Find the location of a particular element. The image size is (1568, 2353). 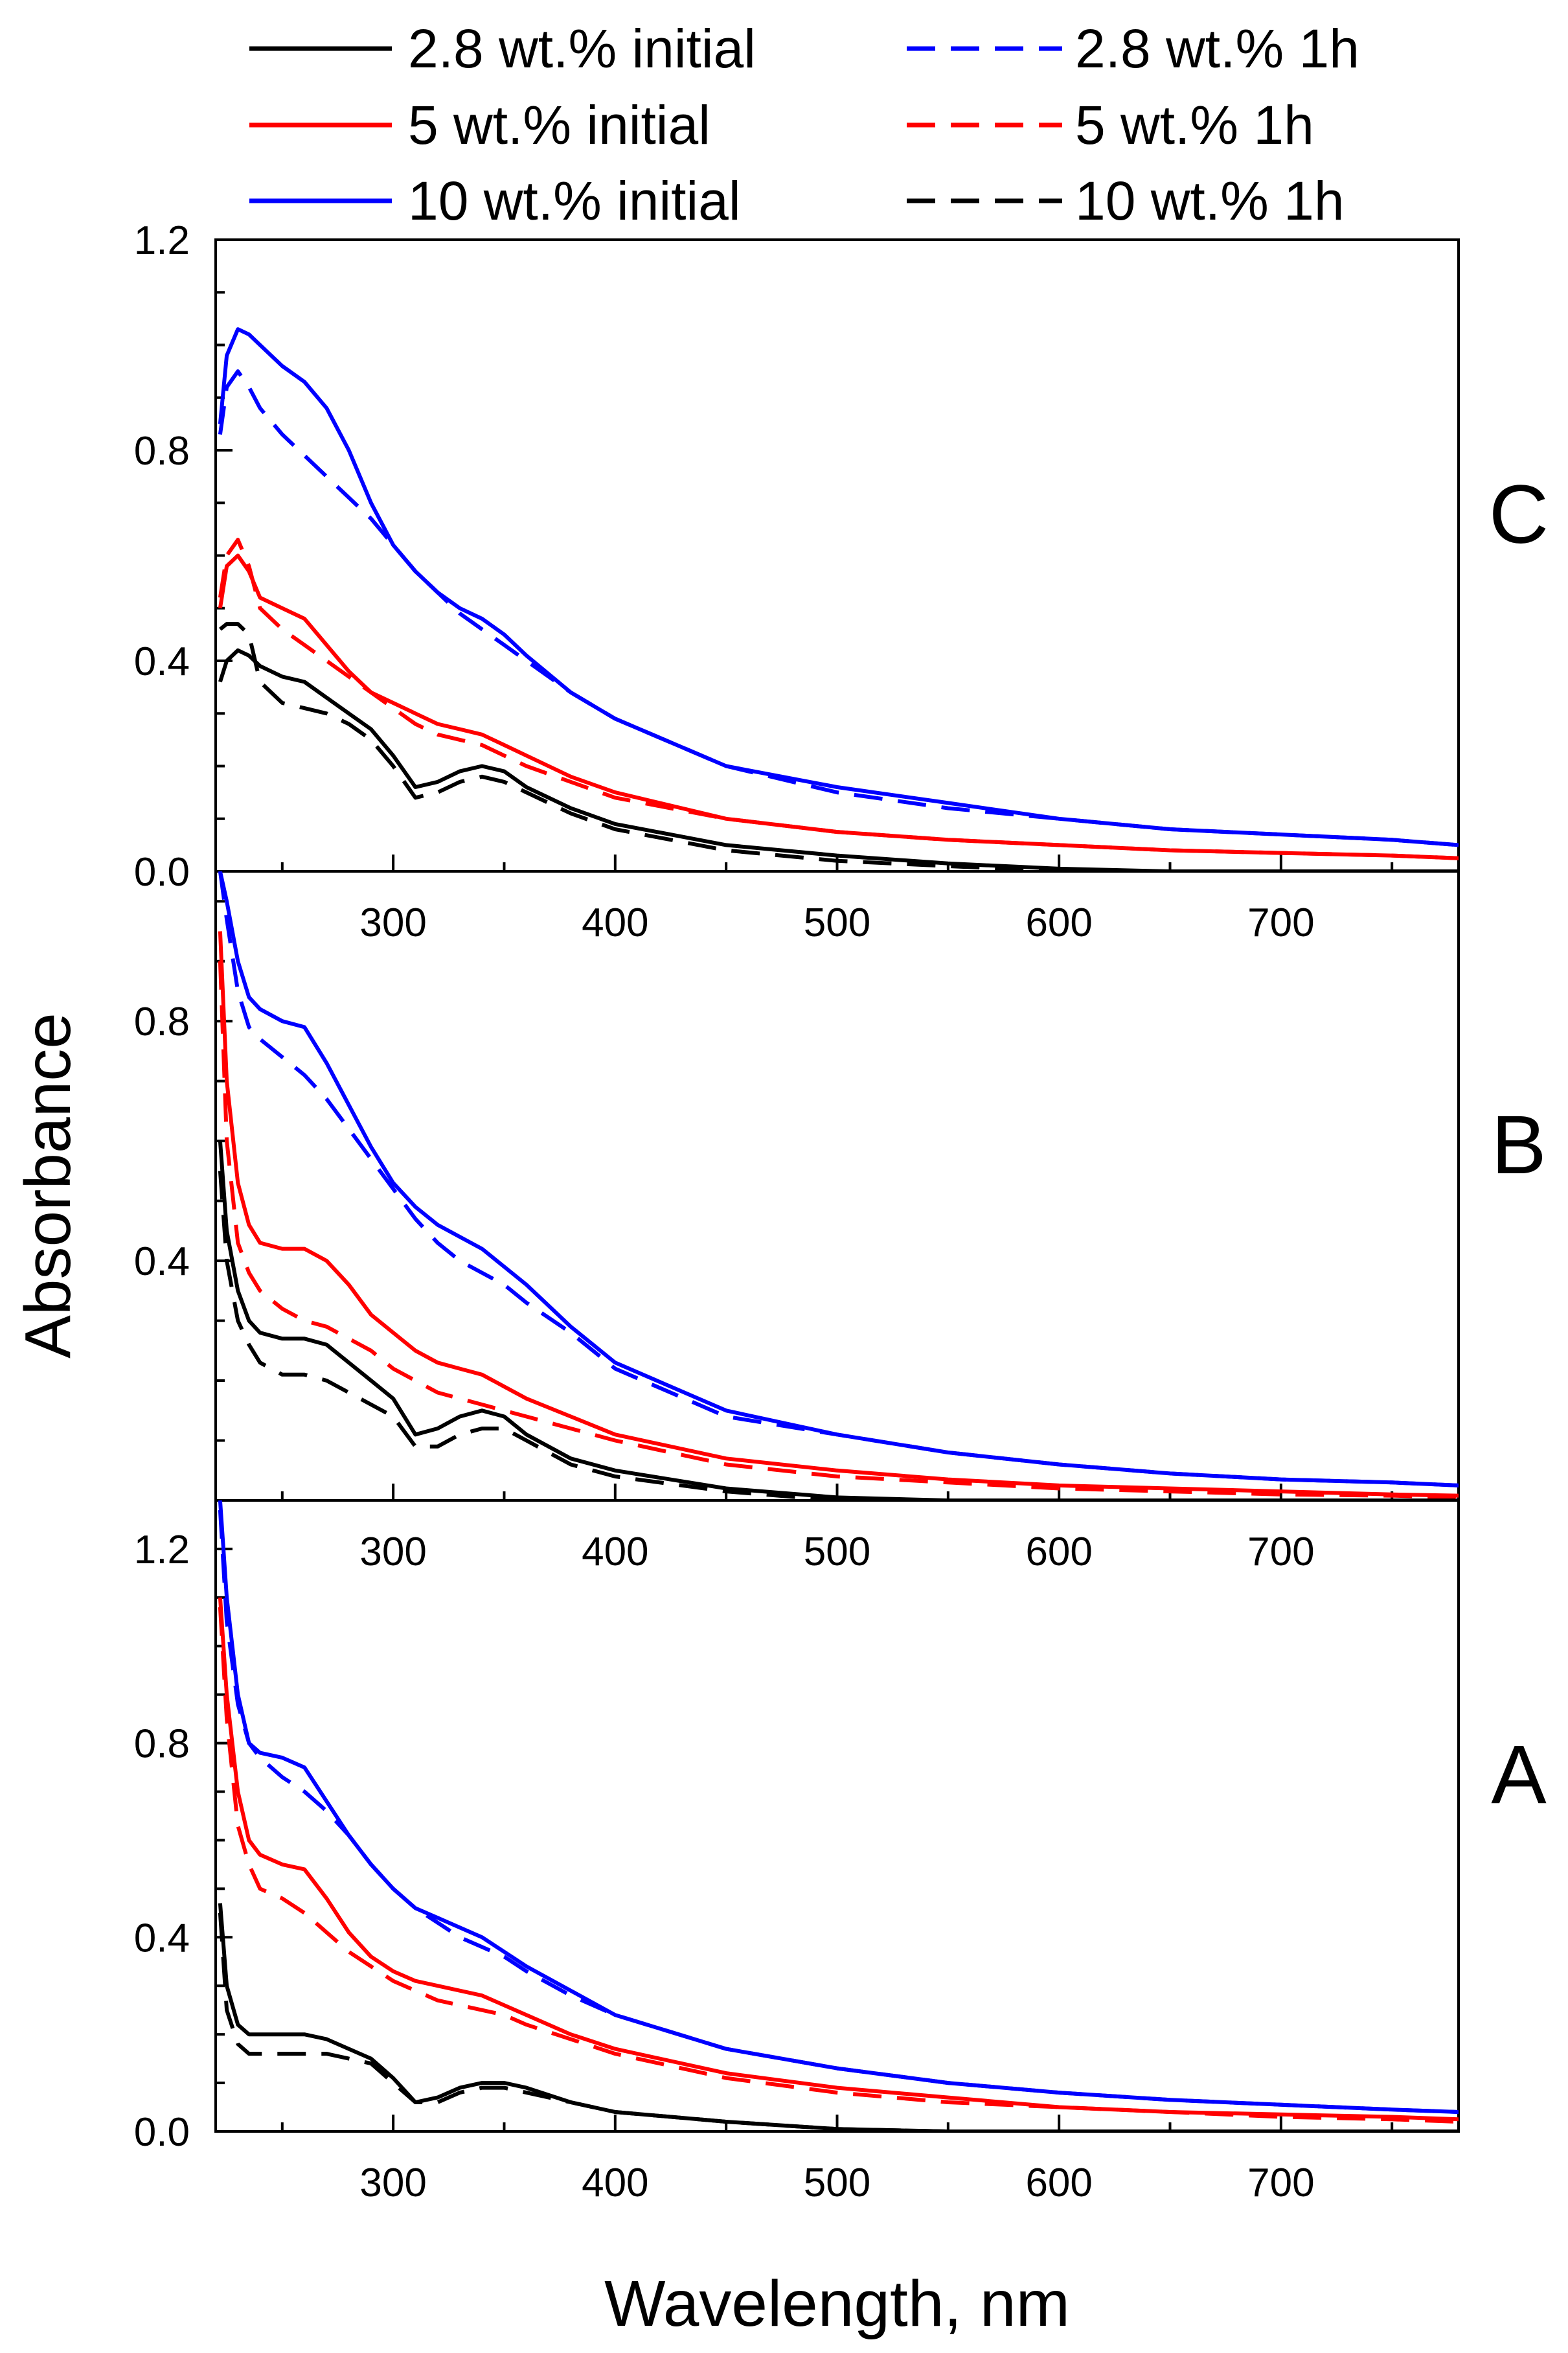

legend-label: 5 wt.% initial is located at coordinates (559, 125).